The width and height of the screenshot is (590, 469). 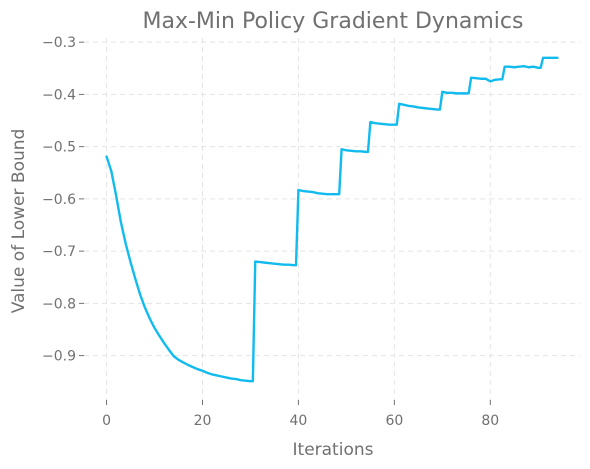 What do you see at coordinates (203, 421) in the screenshot?
I see `x-tick-label: 20` at bounding box center [203, 421].